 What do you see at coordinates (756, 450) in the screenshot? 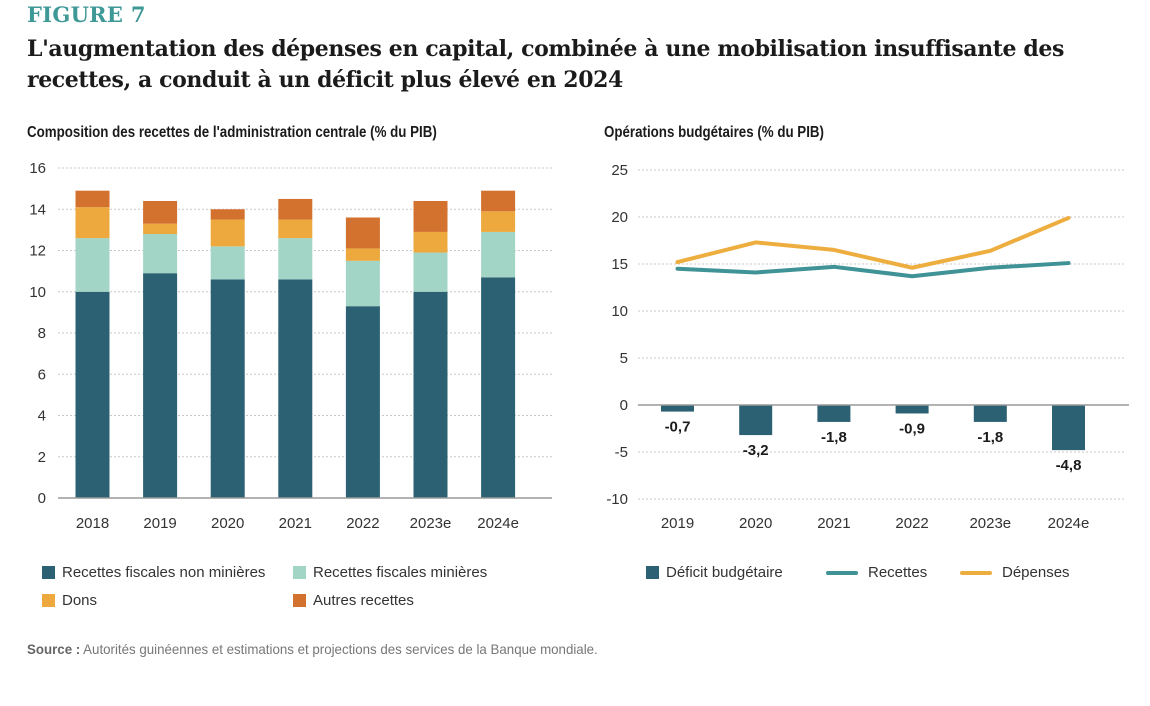
I see `deficit-data-label: -3,2` at bounding box center [756, 450].